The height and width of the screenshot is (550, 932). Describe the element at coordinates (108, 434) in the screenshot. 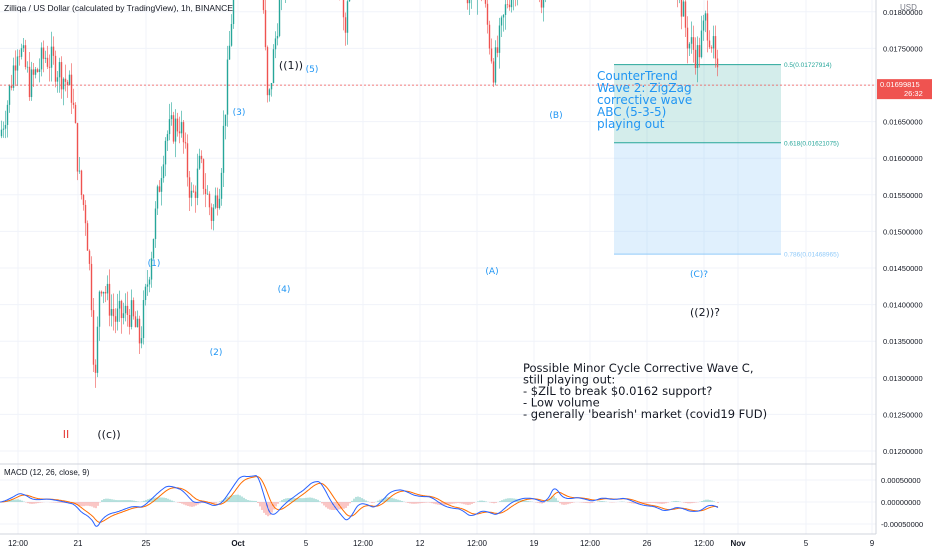

I see `wave-label-cc: ((c))` at that location.